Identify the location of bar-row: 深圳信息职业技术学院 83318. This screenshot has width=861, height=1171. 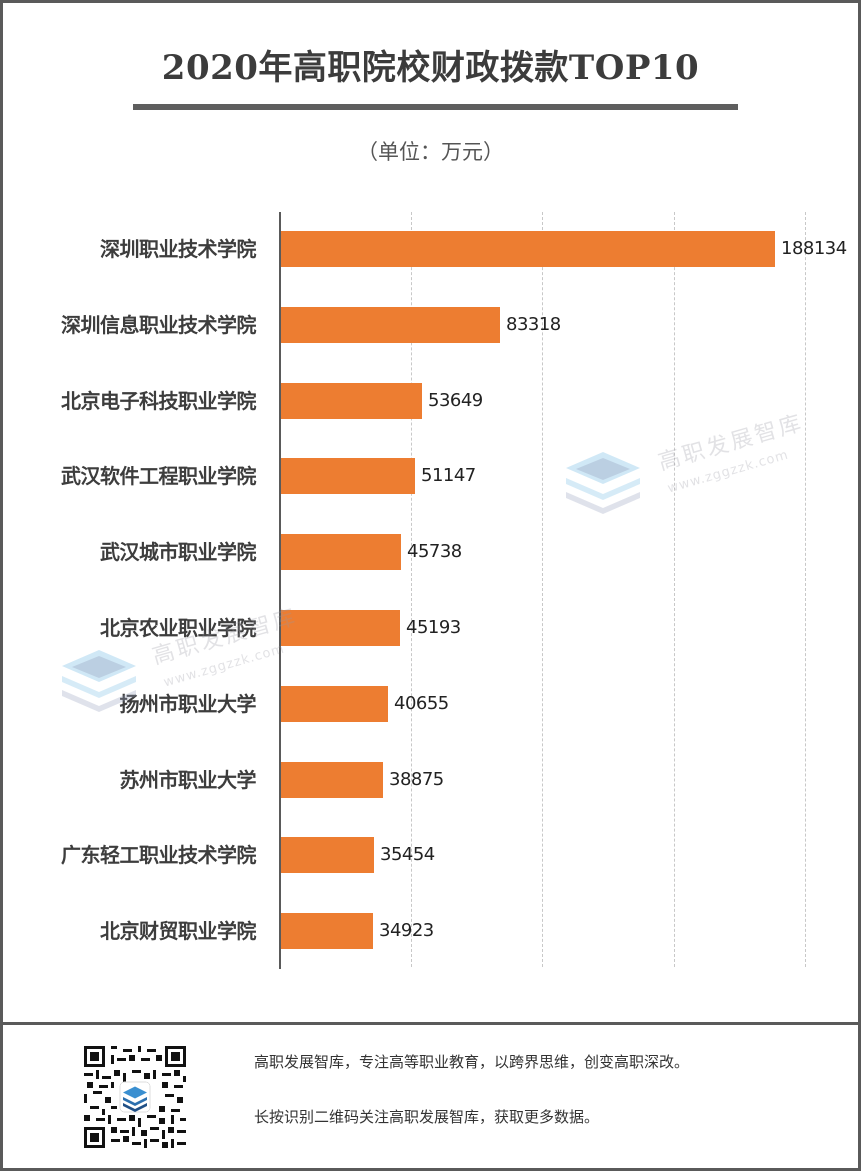
(430, 324).